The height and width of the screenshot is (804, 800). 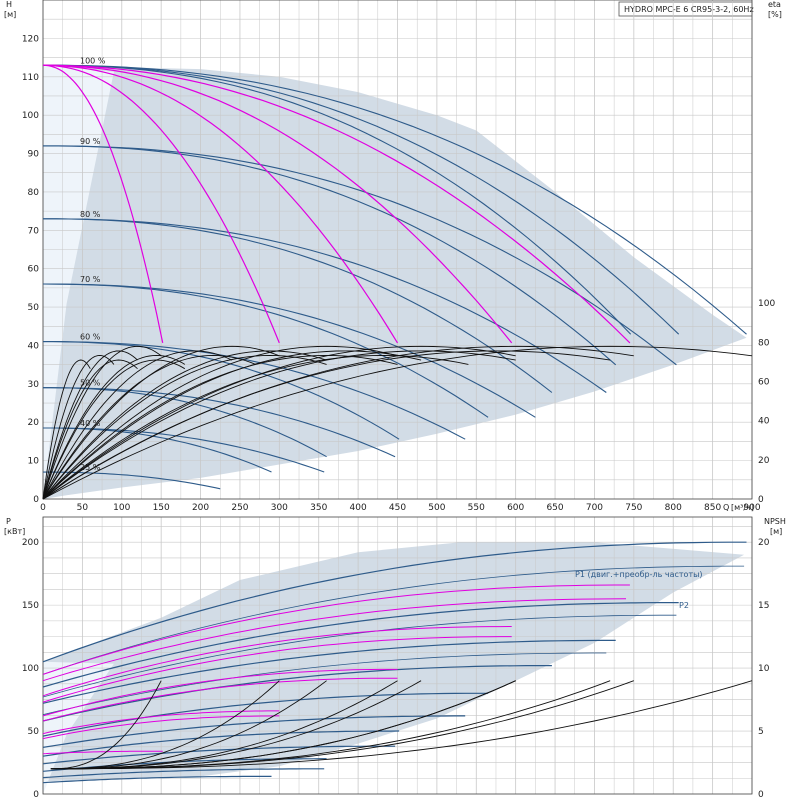 I want to click on flow-axis-unit: [м³/ч], so click(x=742, y=507).